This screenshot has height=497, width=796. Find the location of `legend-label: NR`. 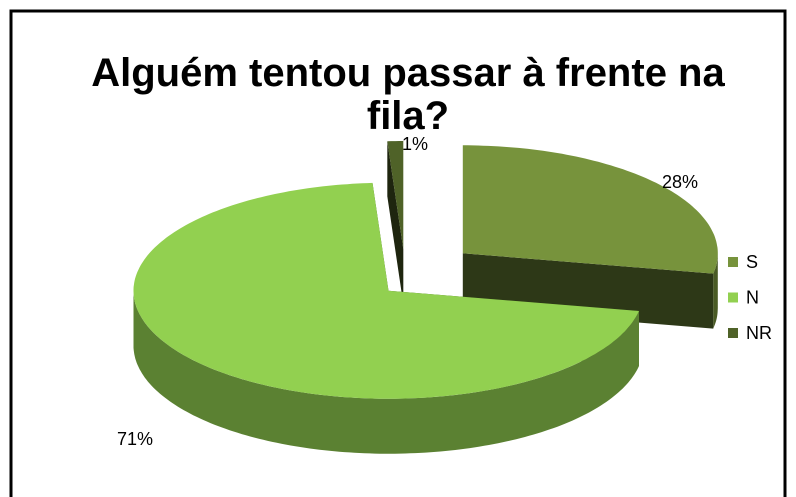

legend-label: NR is located at coordinates (759, 333).